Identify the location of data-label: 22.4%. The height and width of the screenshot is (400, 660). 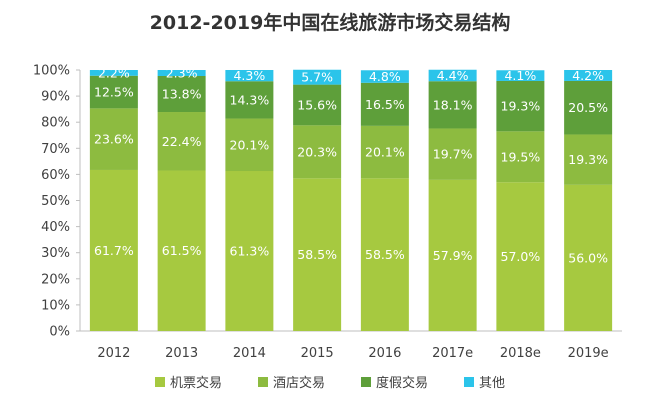
(182, 141).